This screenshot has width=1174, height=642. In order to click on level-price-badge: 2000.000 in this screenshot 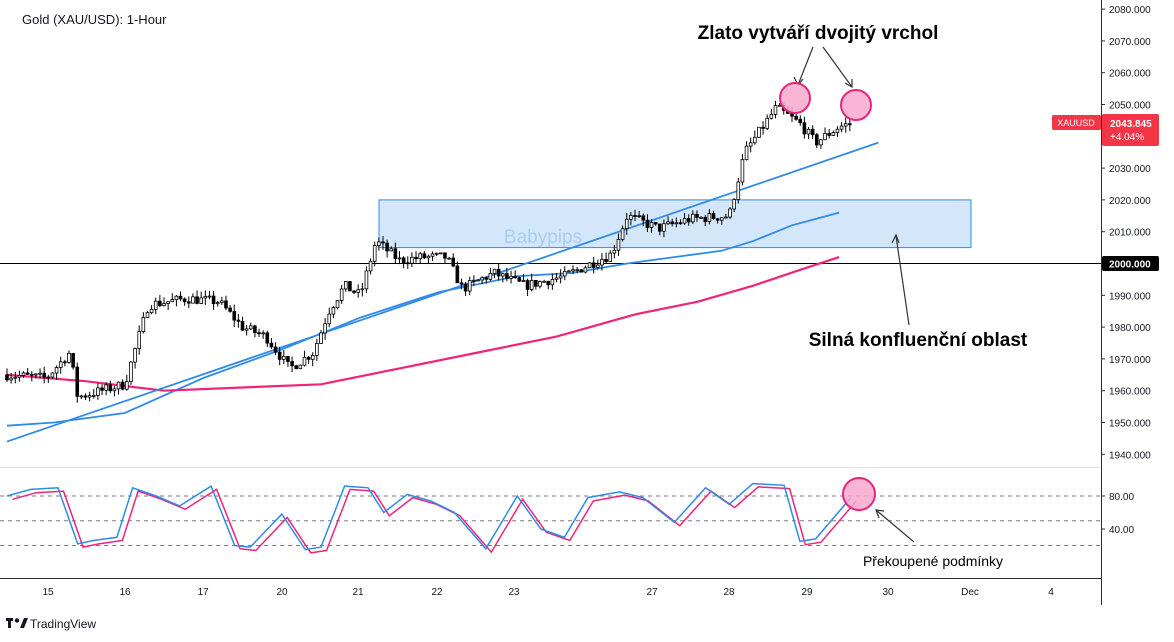, I will do `click(1130, 263)`.